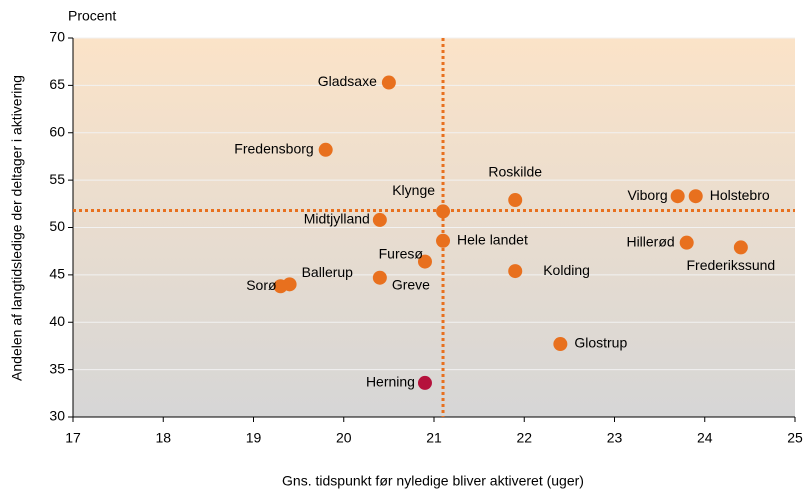 This screenshot has height=493, width=805. Describe the element at coordinates (57, 131) in the screenshot. I see `y-tick-label: 60` at that location.